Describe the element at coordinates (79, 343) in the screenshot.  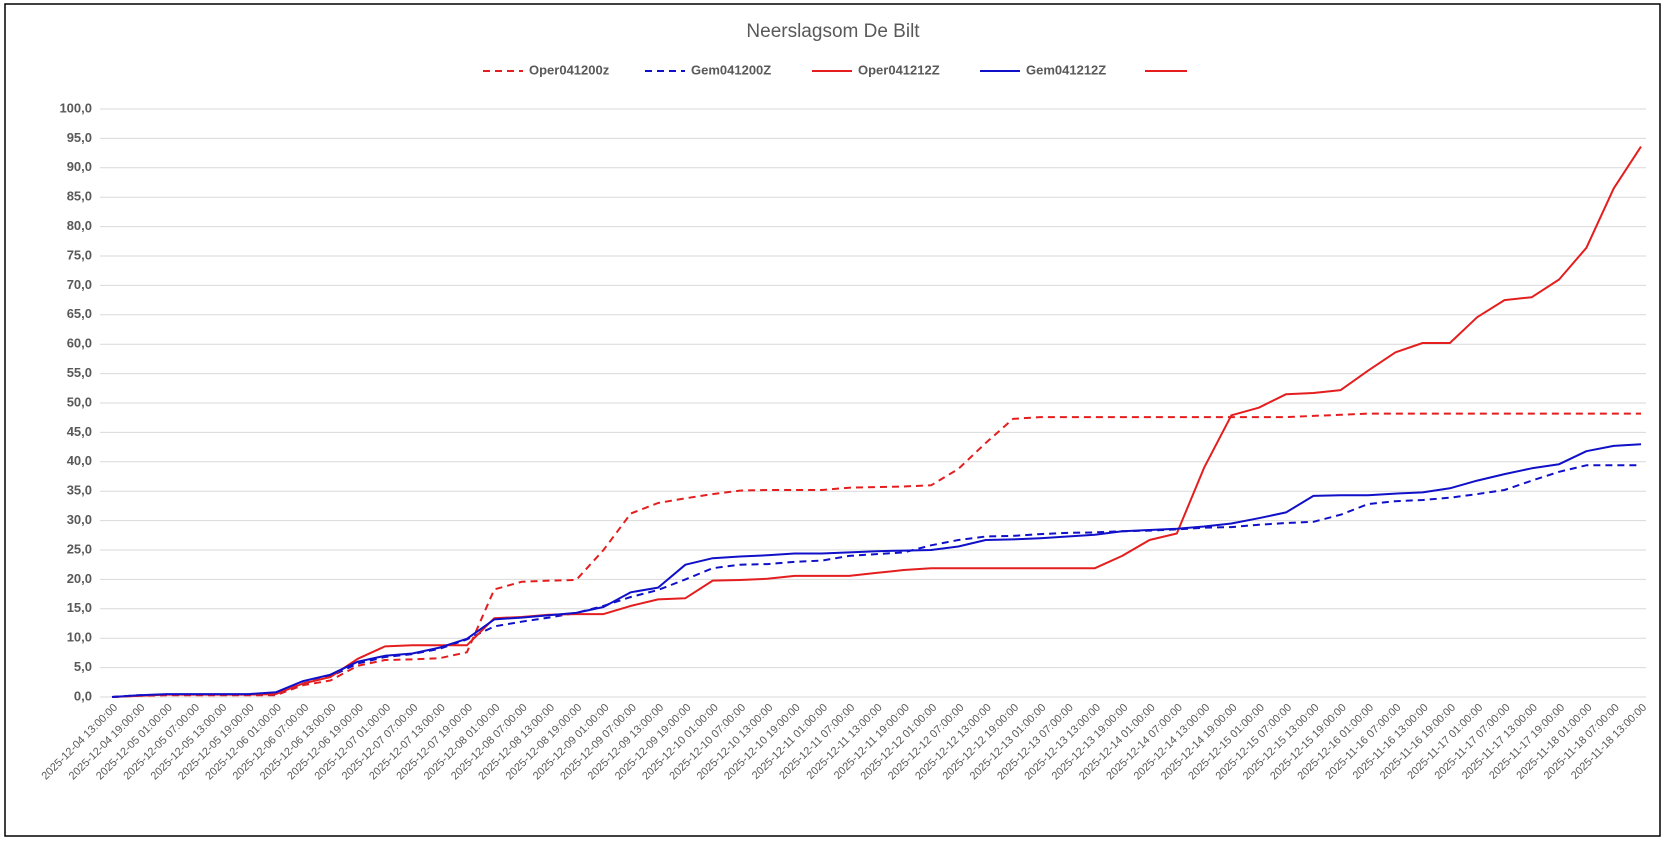
I see `y-tick-label: 60,0` at that location.